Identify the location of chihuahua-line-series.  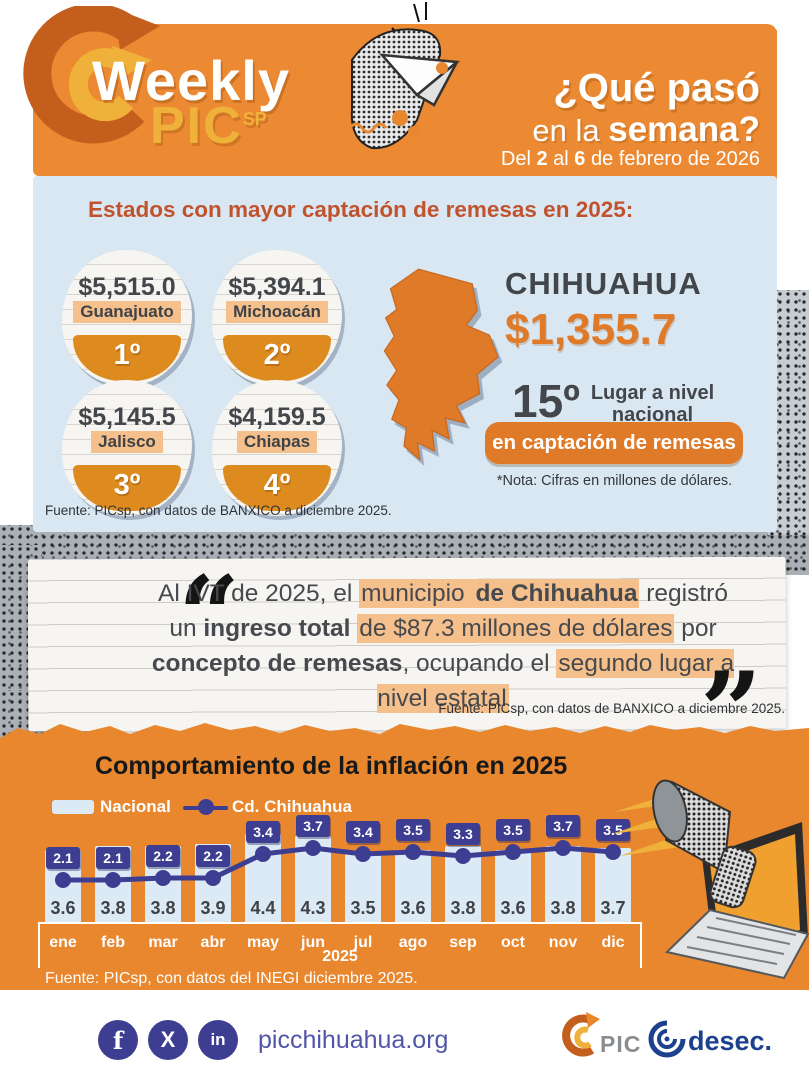
(338, 864).